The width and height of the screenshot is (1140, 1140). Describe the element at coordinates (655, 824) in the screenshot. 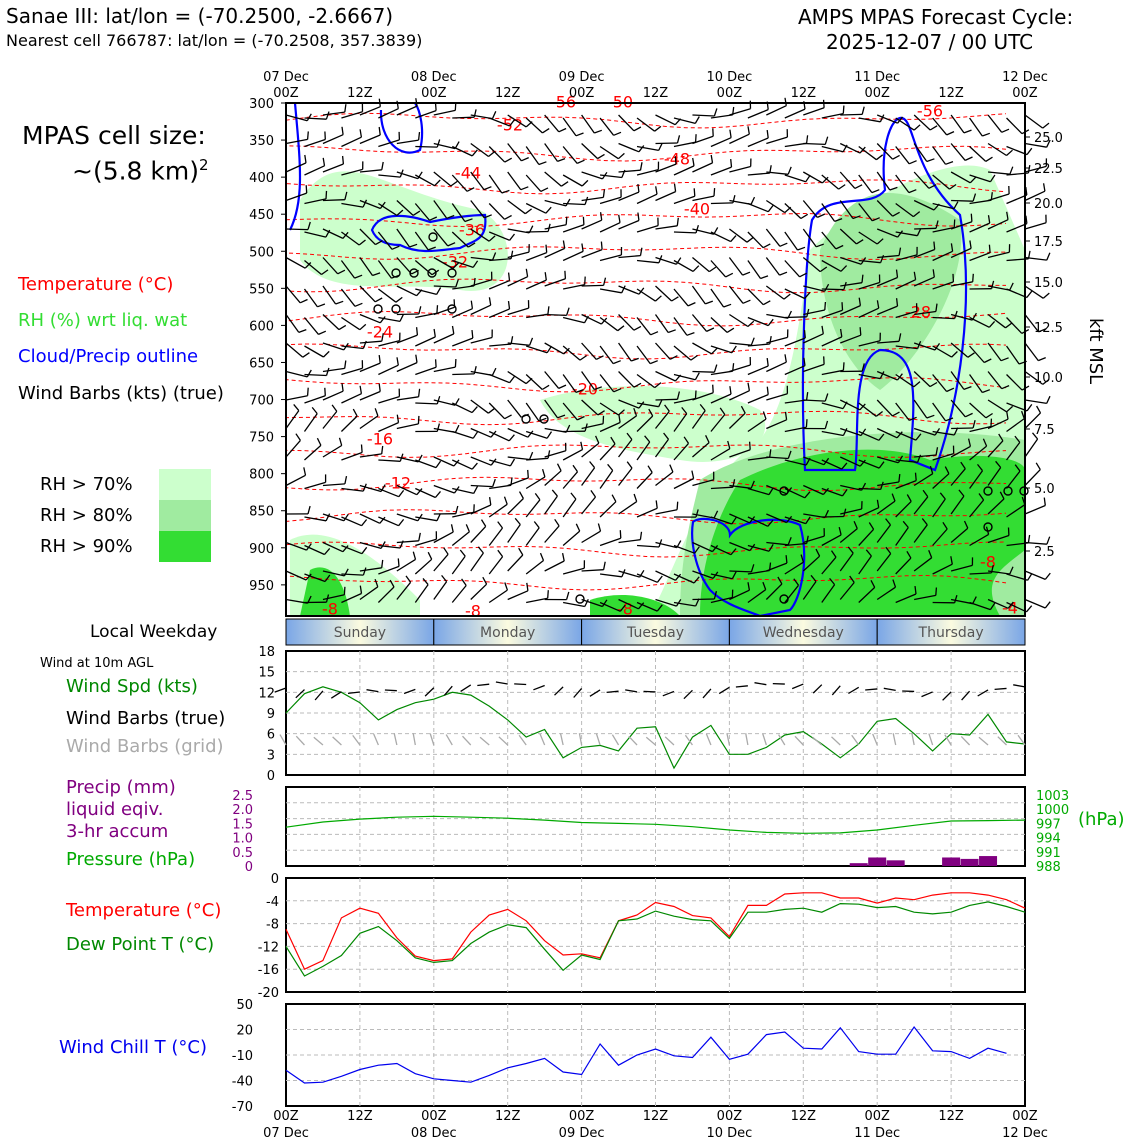

I see `pressure-line` at that location.